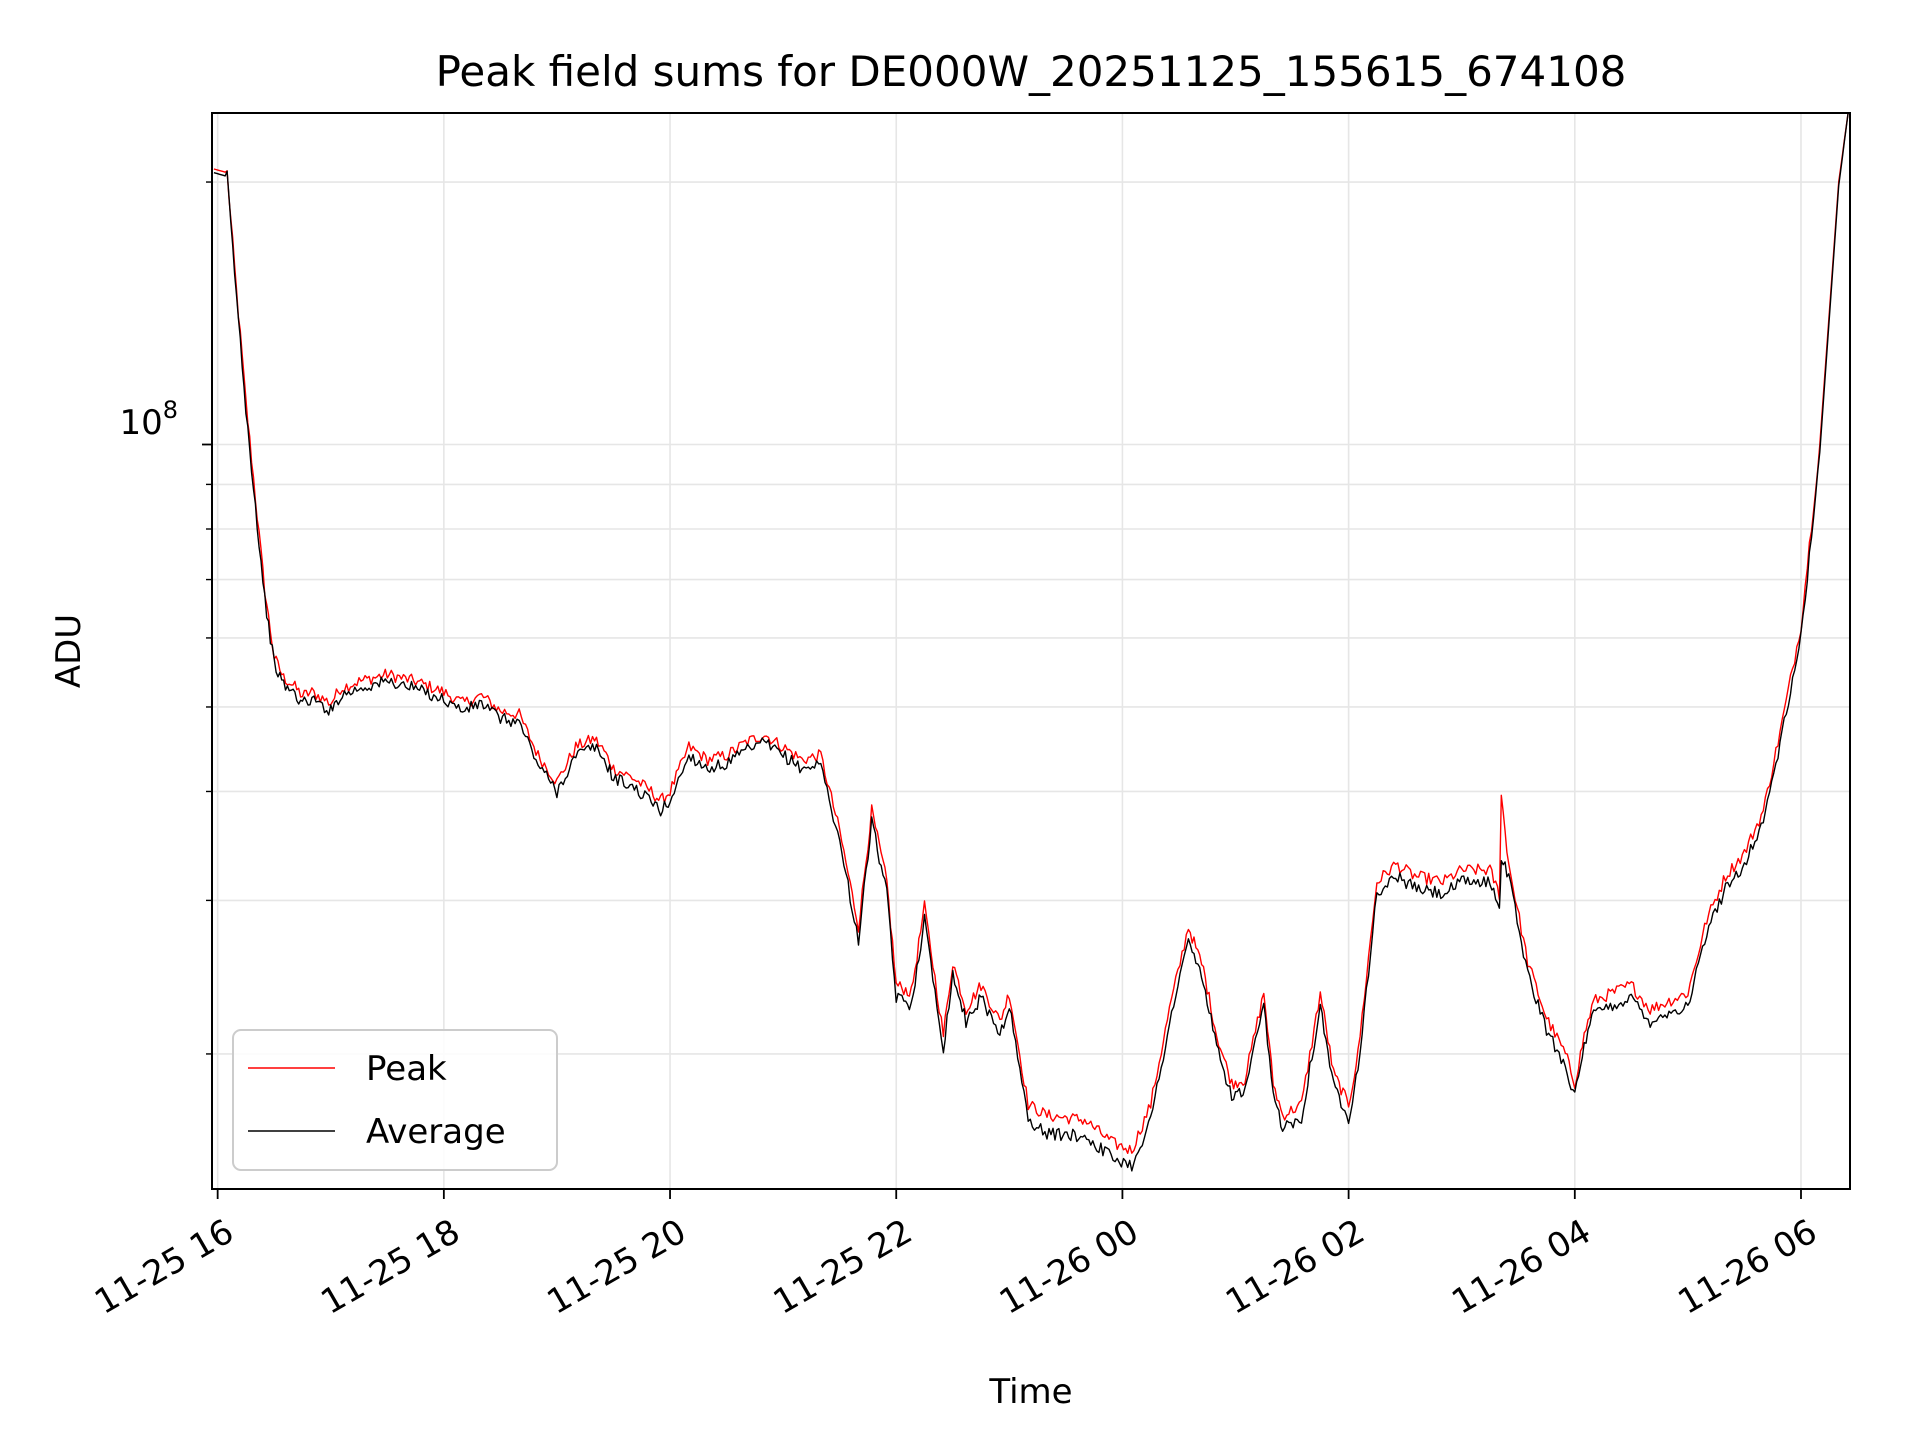  What do you see at coordinates (436, 1132) in the screenshot?
I see `legend-label-average: Average` at bounding box center [436, 1132].